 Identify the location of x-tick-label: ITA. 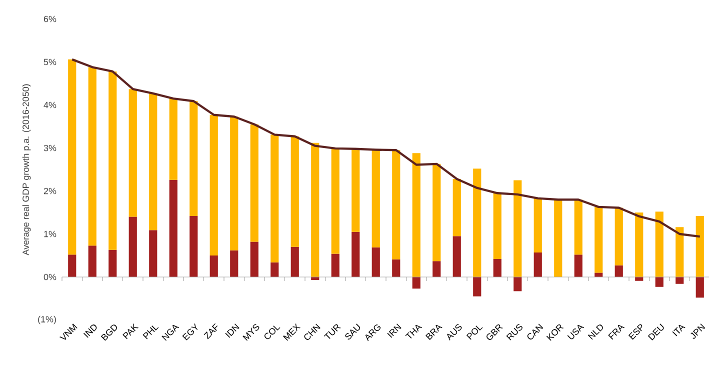
(679, 330).